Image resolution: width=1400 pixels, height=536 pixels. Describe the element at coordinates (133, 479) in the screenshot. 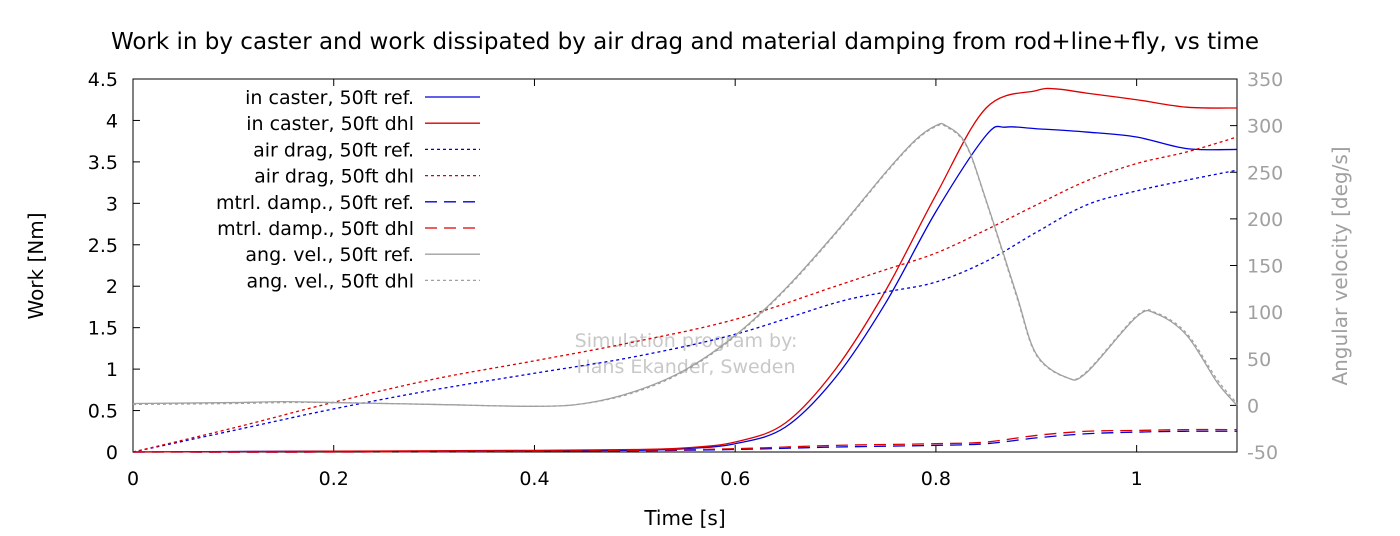

I see `x-tick-label: 0` at that location.